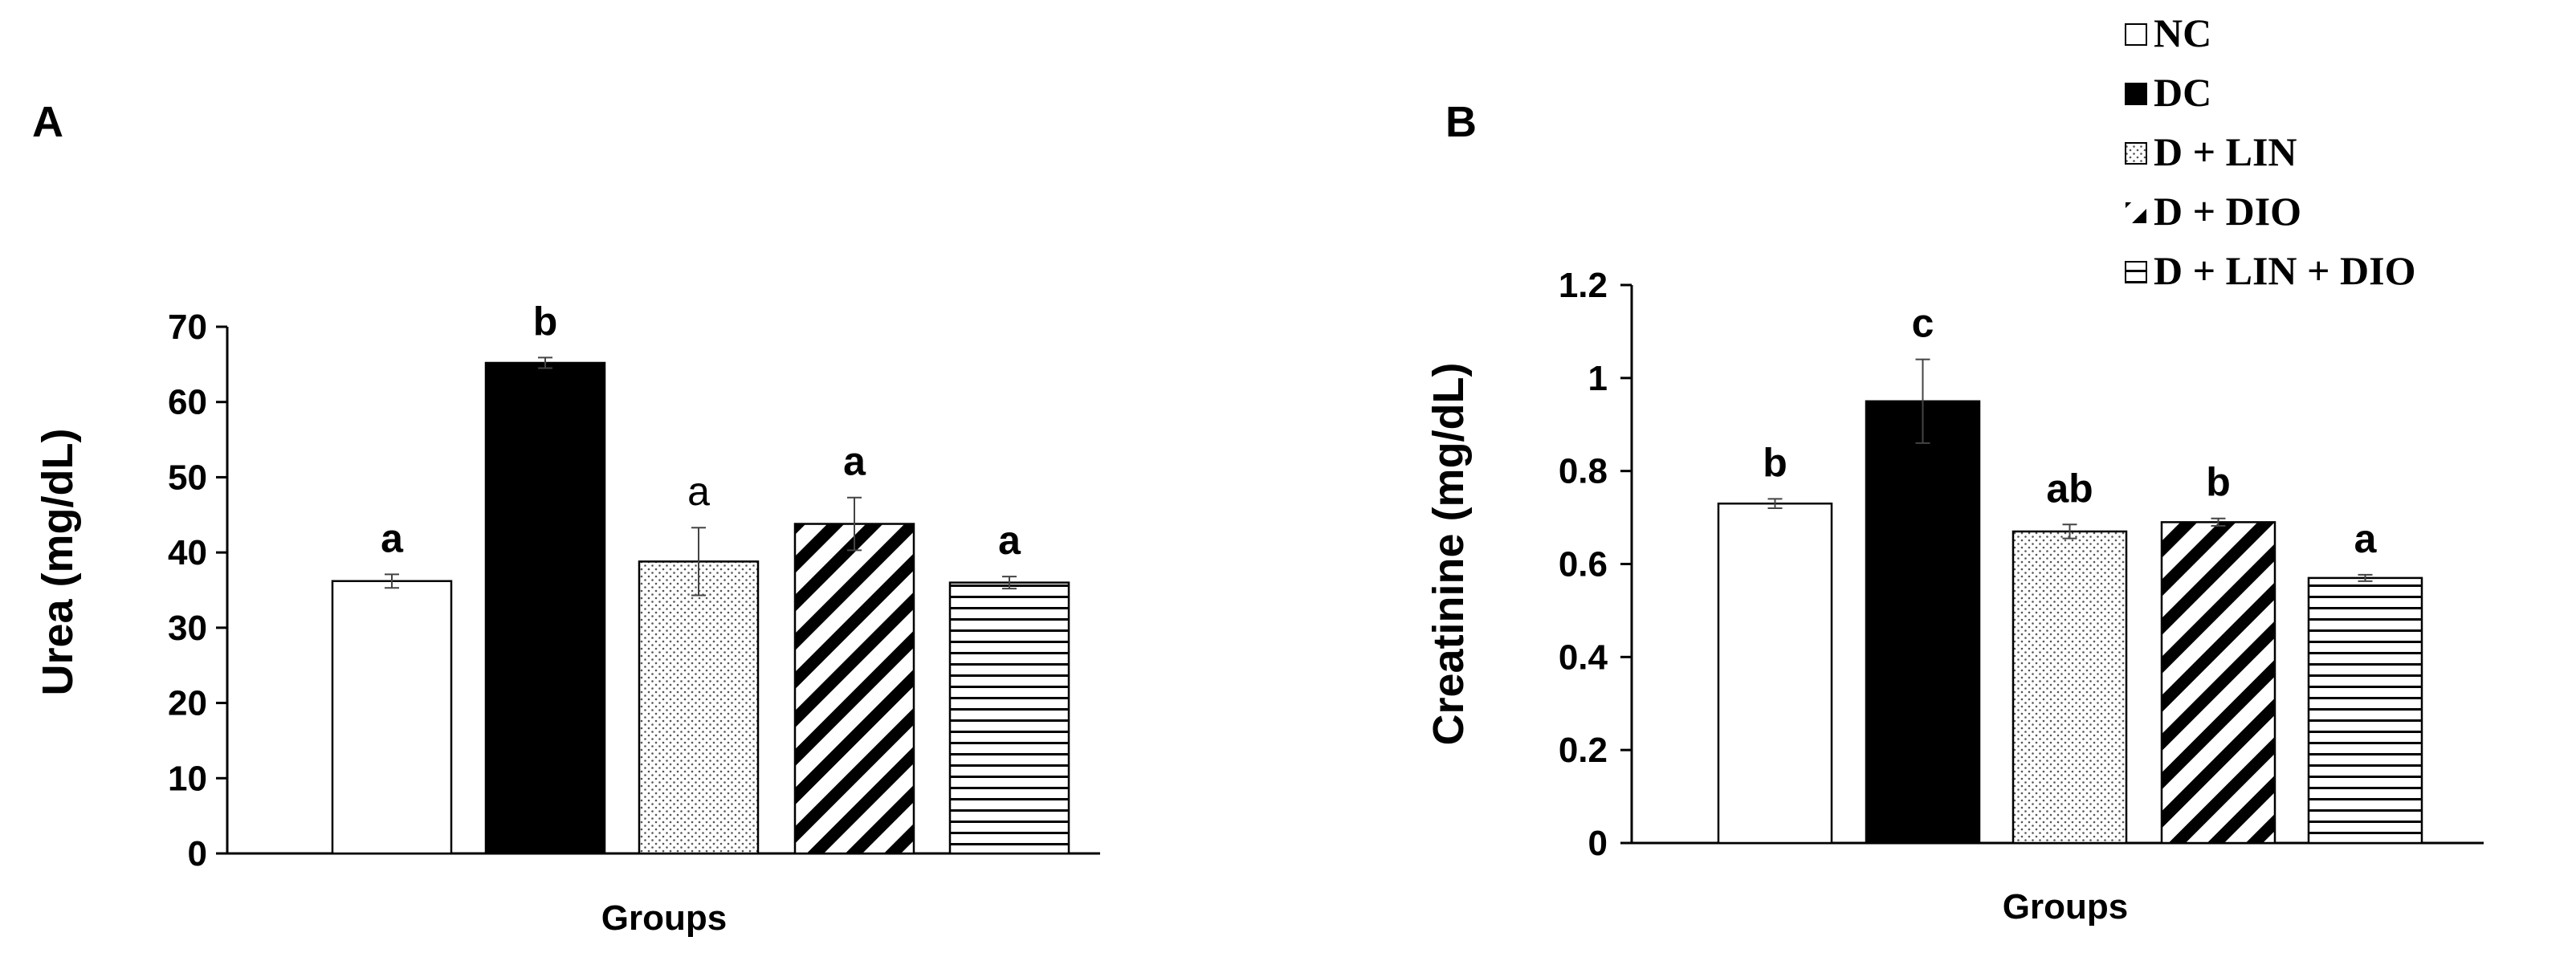 The width and height of the screenshot is (2576, 953). Describe the element at coordinates (2225, 152) in the screenshot. I see `legend-label: D + LIN` at that location.